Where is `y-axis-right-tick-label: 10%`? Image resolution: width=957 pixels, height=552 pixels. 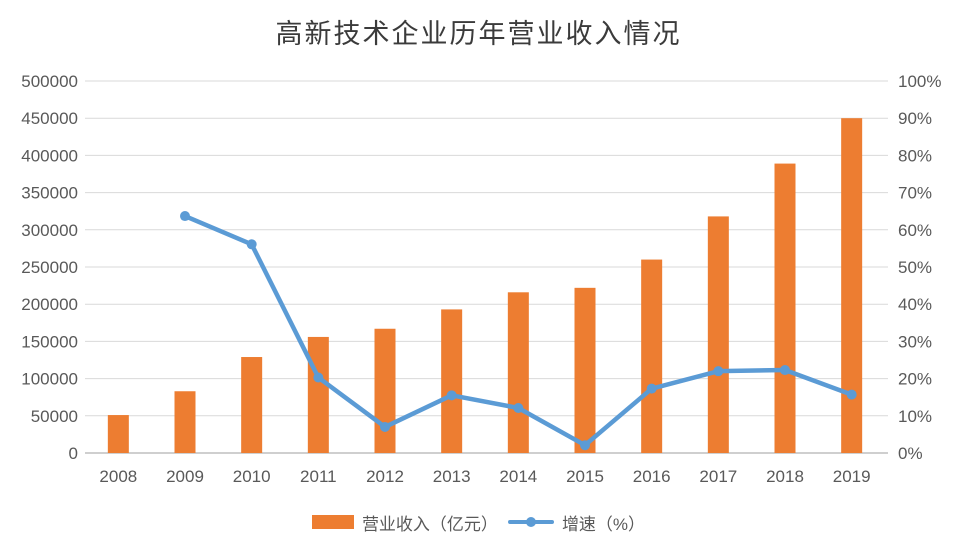
y-axis-right-tick-label: 10% is located at coordinates (915, 416).